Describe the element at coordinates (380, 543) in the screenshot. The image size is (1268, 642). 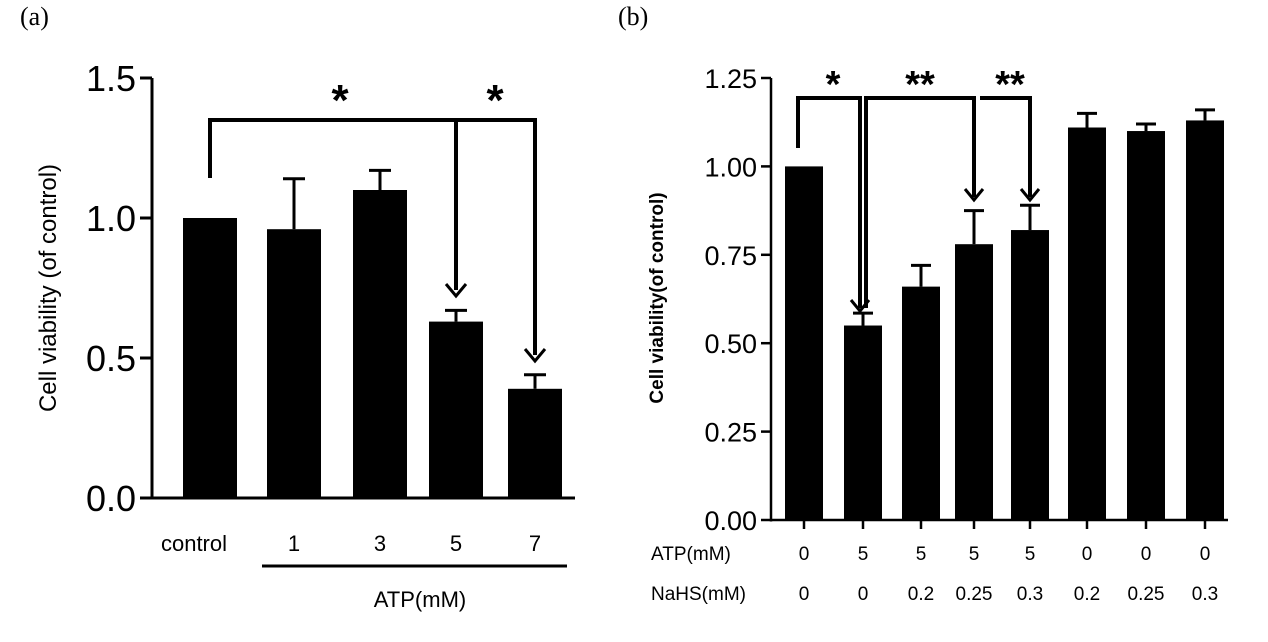
I see `a-x-tick-label: 3` at that location.